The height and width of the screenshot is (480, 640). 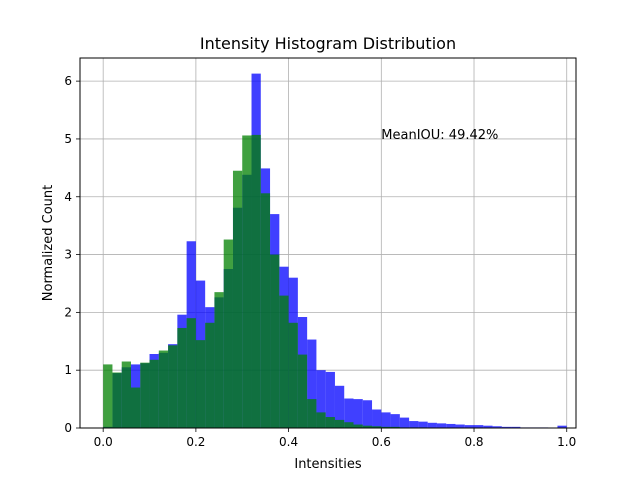 I want to click on y-tick-label: 0, so click(x=68, y=428).